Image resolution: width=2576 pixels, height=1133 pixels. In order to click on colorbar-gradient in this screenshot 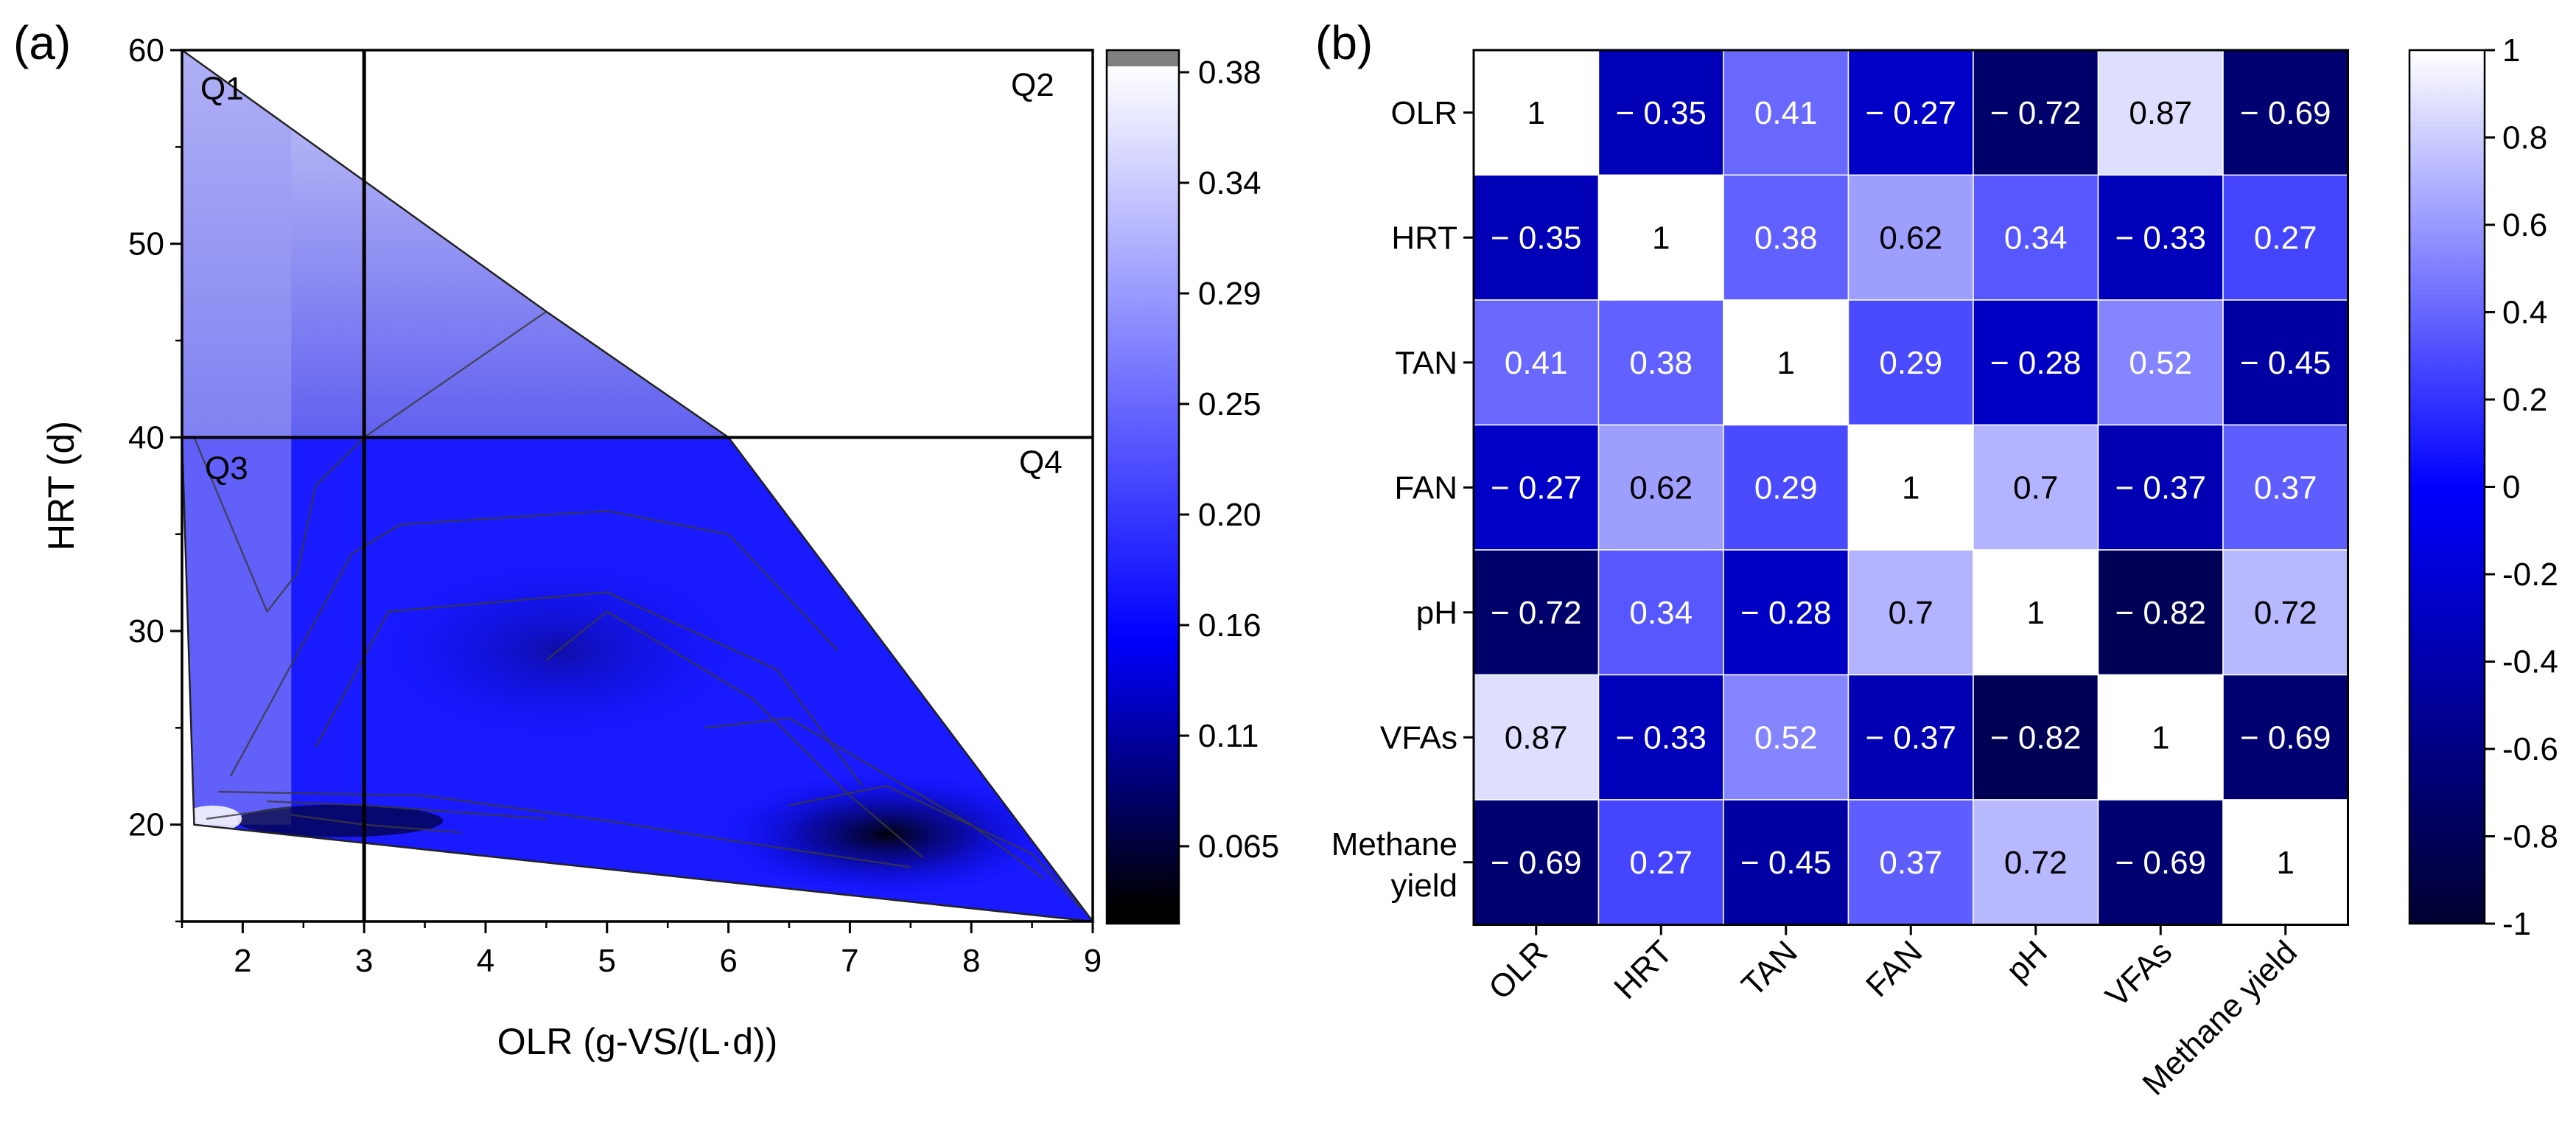, I will do `click(1143, 486)`.